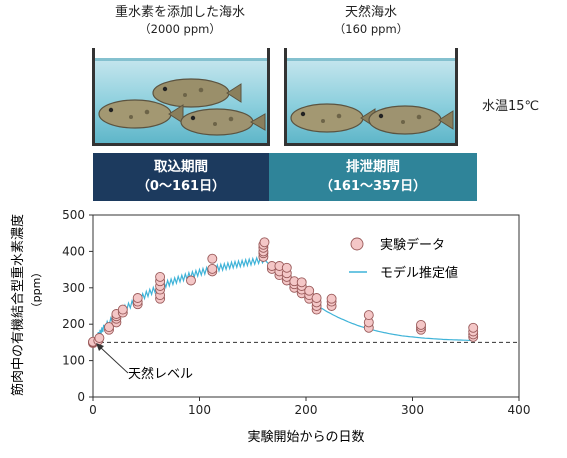 This screenshot has height=458, width=567. What do you see at coordinates (144, 362) in the screenshot?
I see `natural-level-annotation: 天然レベル` at bounding box center [144, 362].